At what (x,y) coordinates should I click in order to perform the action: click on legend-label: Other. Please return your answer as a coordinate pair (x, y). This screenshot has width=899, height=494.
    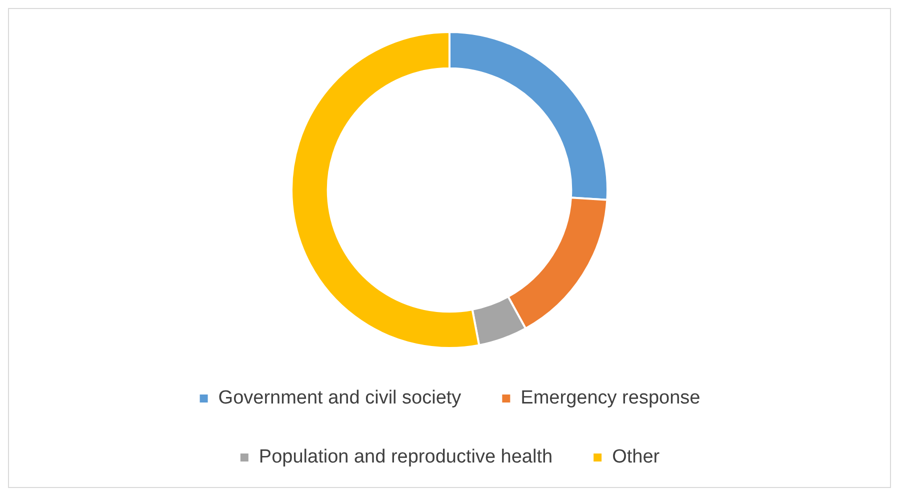
    Looking at the image, I should click on (636, 457).